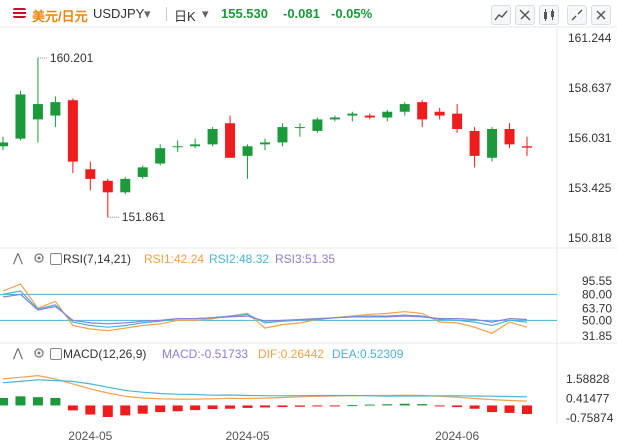  What do you see at coordinates (185, 16) in the screenshot?
I see `period-selector: 日K` at bounding box center [185, 16].